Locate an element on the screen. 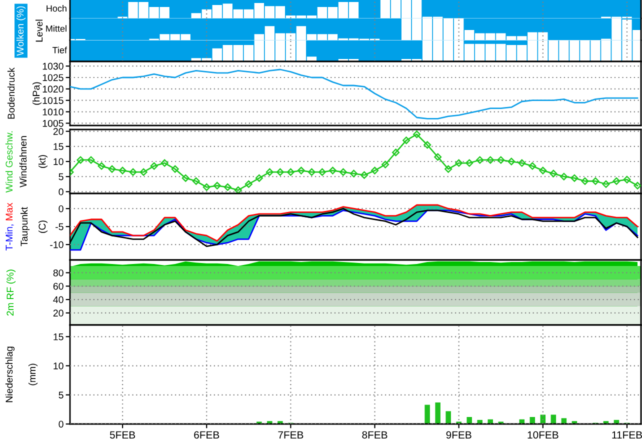 This screenshot has width=642, height=440. y-tick-label: -10 is located at coordinates (57, 244).